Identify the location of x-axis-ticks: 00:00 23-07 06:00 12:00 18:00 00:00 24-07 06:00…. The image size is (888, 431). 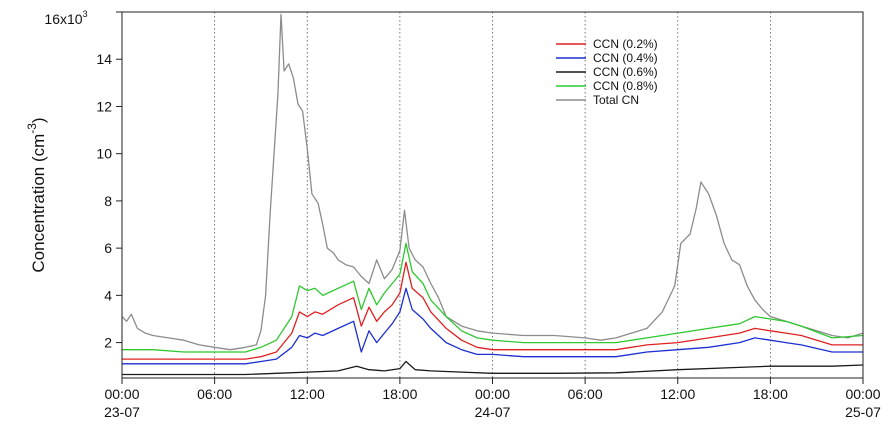
(492, 399).